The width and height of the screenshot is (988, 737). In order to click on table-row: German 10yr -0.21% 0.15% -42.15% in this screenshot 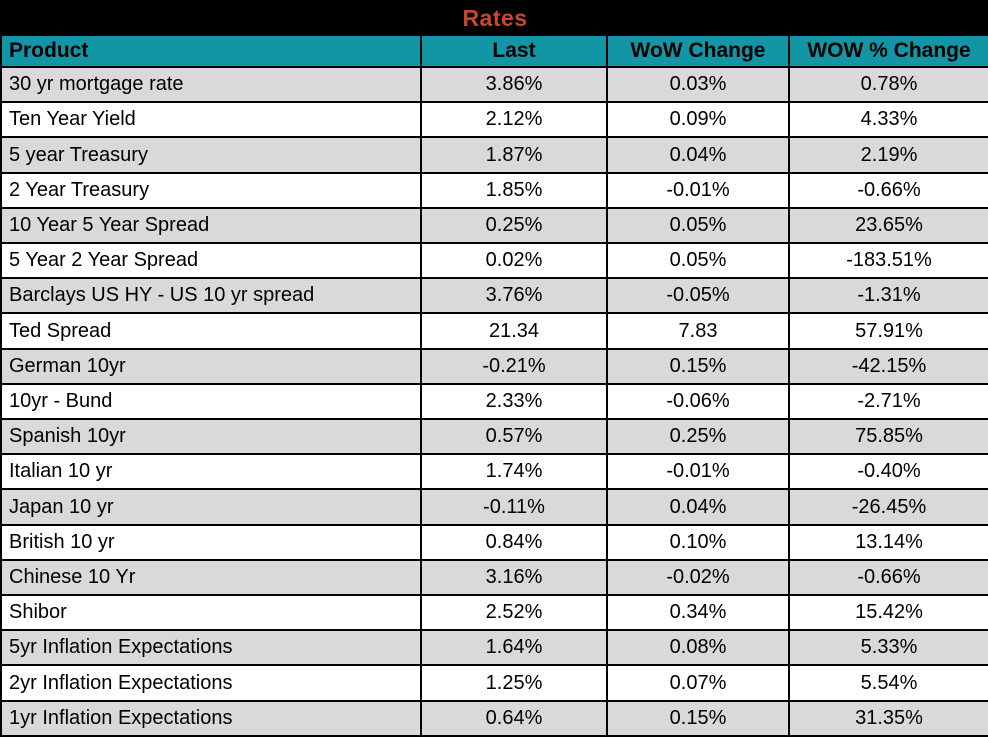, I will do `click(494, 366)`.